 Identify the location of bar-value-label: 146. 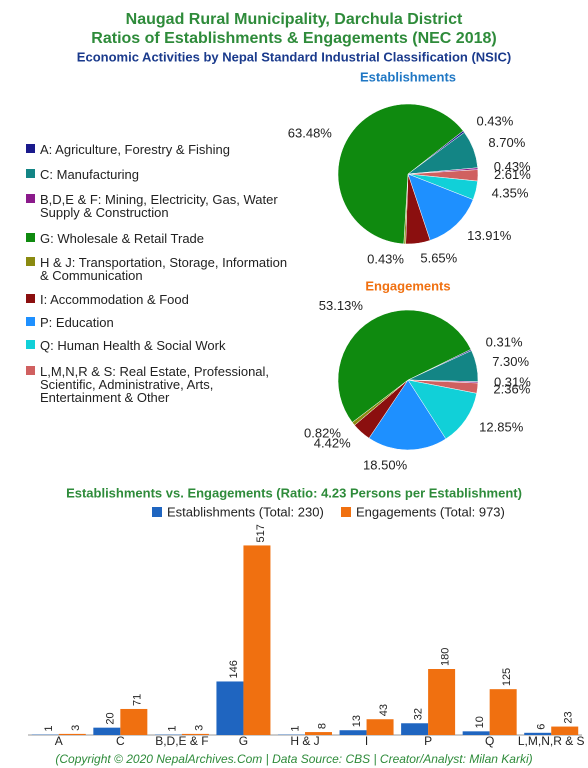
(234, 669).